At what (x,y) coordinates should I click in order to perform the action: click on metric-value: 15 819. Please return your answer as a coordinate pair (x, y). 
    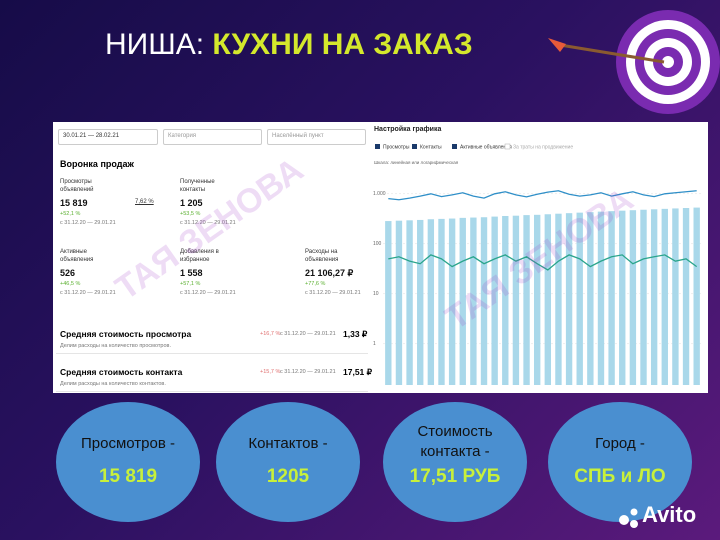
    Looking at the image, I should click on (74, 203).